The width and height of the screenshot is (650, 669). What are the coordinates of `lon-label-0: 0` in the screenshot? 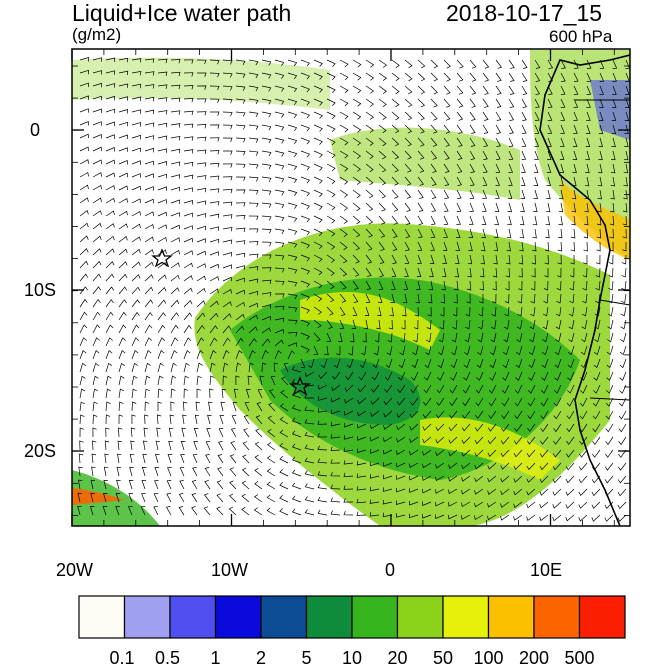 It's located at (390, 570).